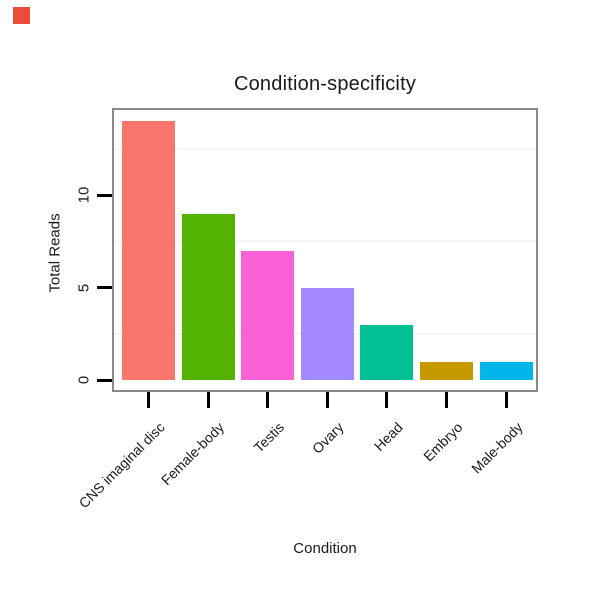  I want to click on bar-embryo, so click(446, 370).